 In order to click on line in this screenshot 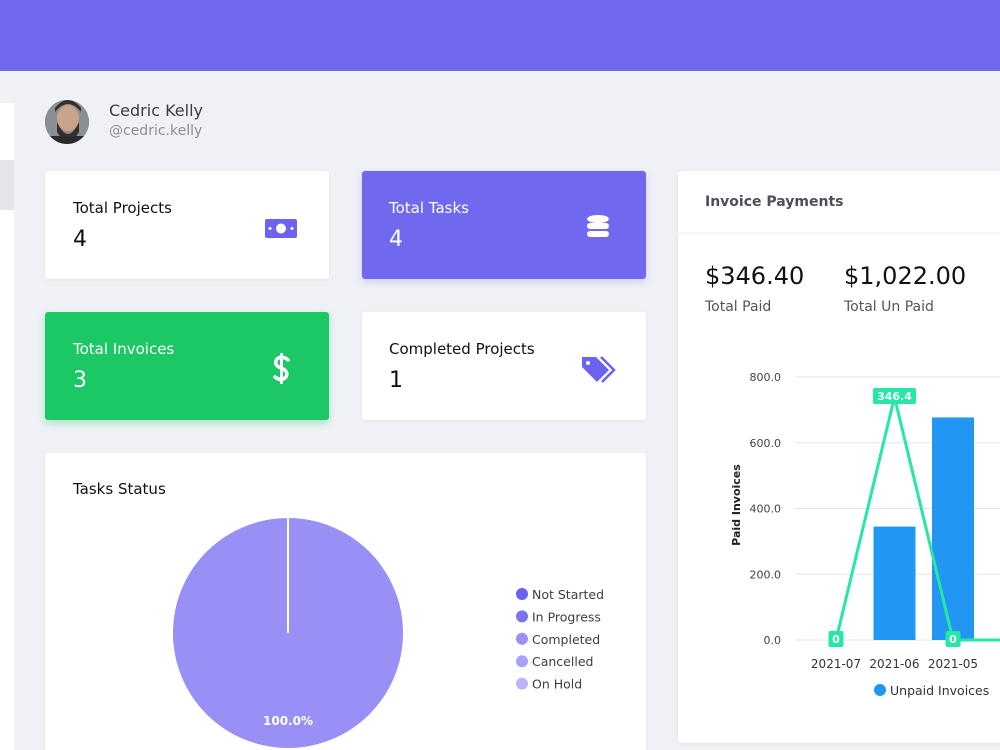, I will do `click(917, 519)`.